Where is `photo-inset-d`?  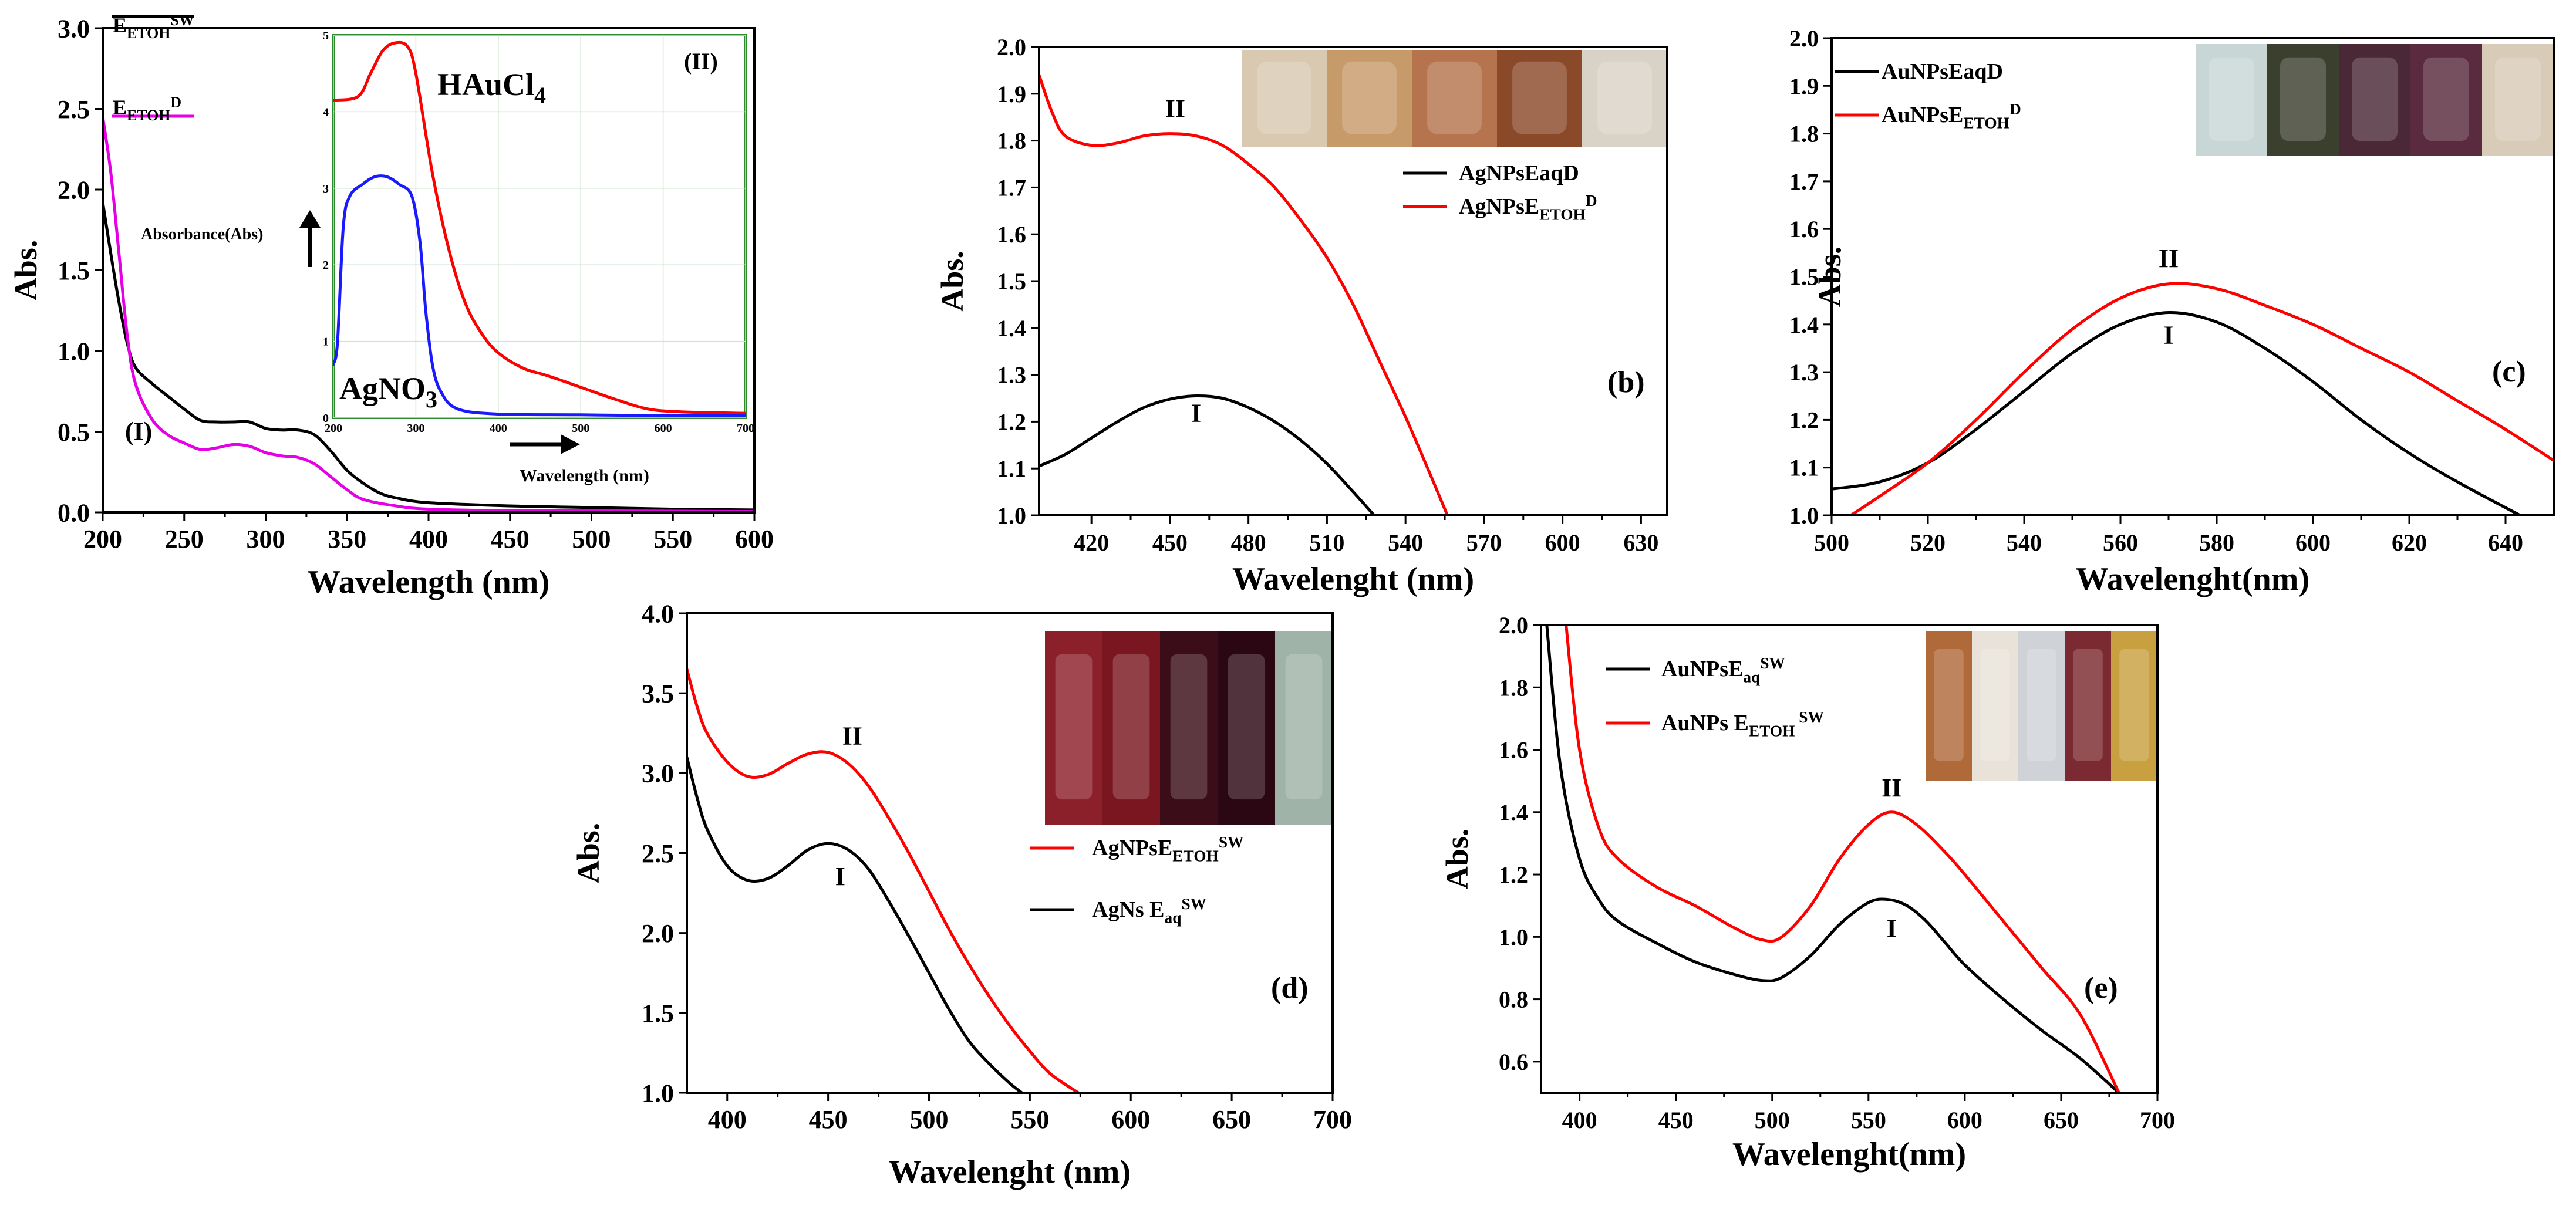
photo-inset-d is located at coordinates (1189, 728).